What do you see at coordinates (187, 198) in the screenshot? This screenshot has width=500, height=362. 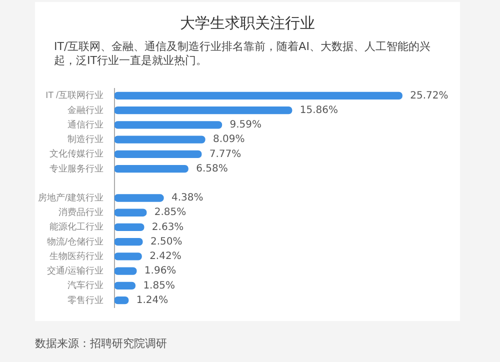 I see `data-label: 4.38%` at bounding box center [187, 198].